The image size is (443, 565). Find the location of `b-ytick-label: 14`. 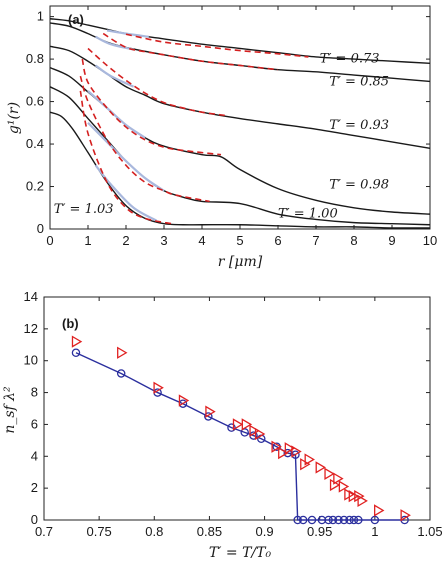

b-ytick-label: 14 is located at coordinates (31, 296).